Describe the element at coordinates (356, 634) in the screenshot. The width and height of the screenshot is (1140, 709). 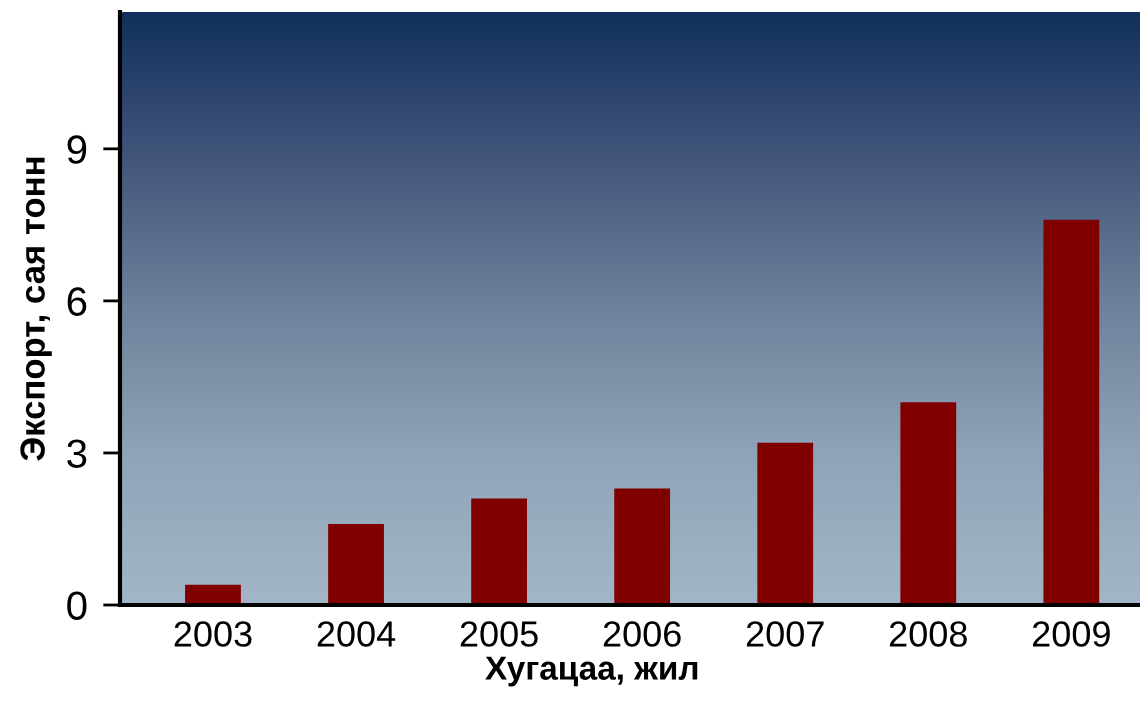
I see `x-tick-label: 2004` at that location.